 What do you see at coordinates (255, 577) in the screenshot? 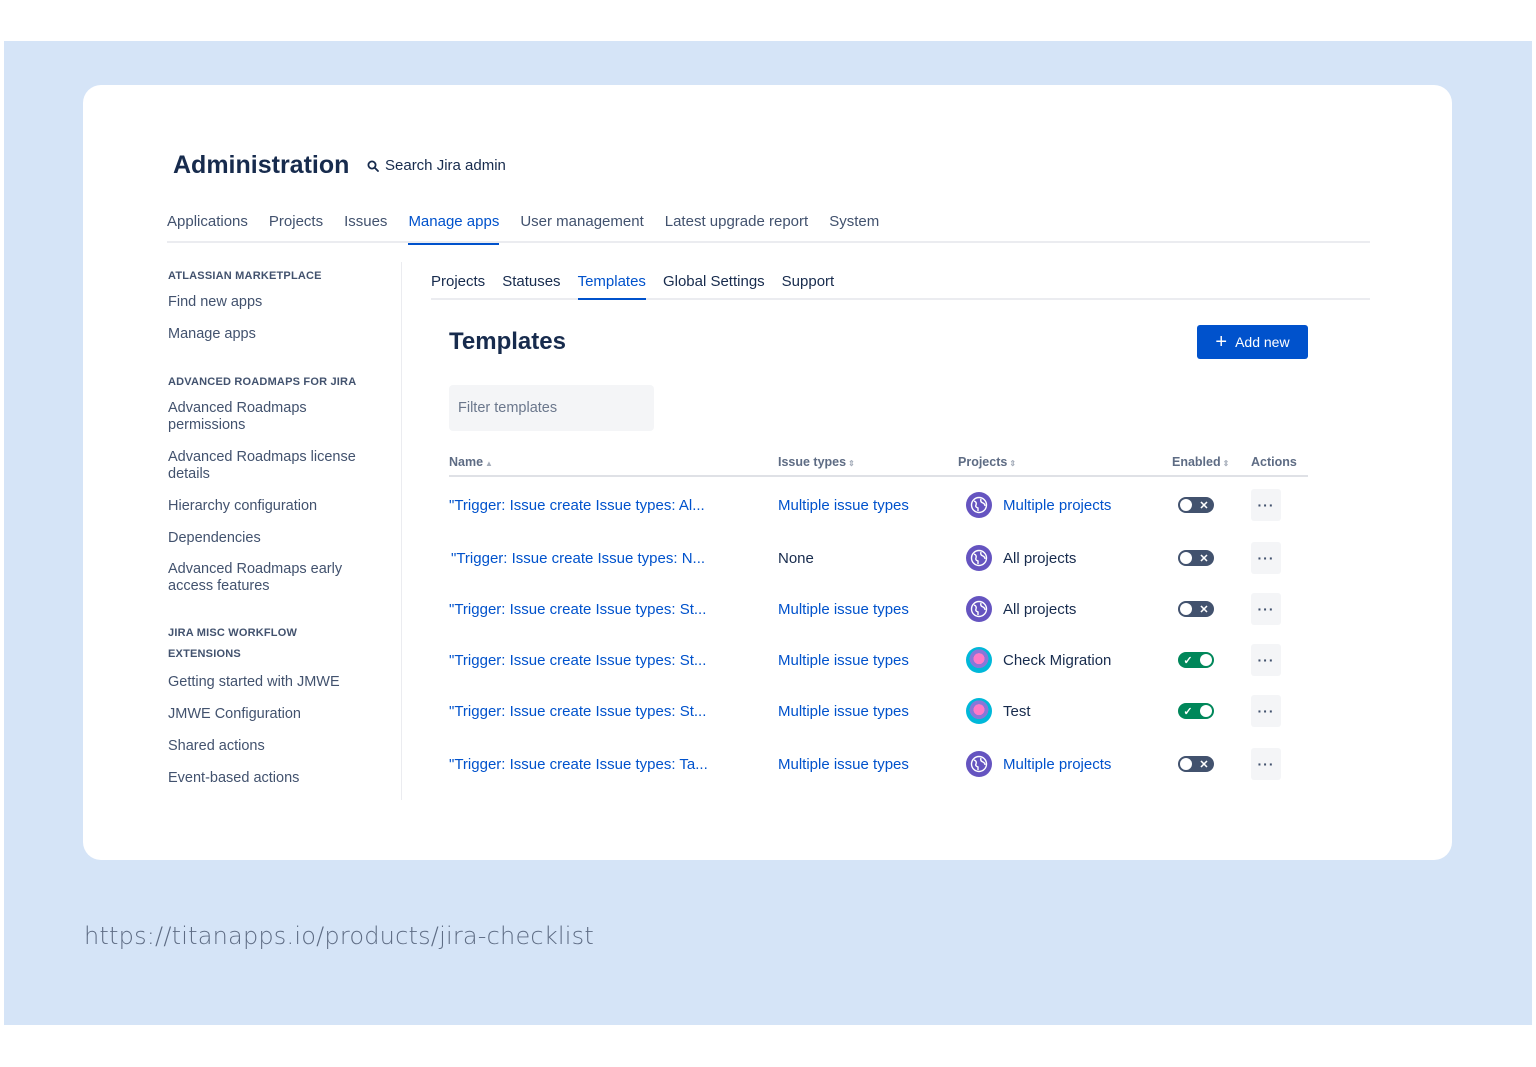
I see `sidebar-item-advanced-roadmaps-early-access-features: Advanced Roadmaps early access features` at bounding box center [255, 577].